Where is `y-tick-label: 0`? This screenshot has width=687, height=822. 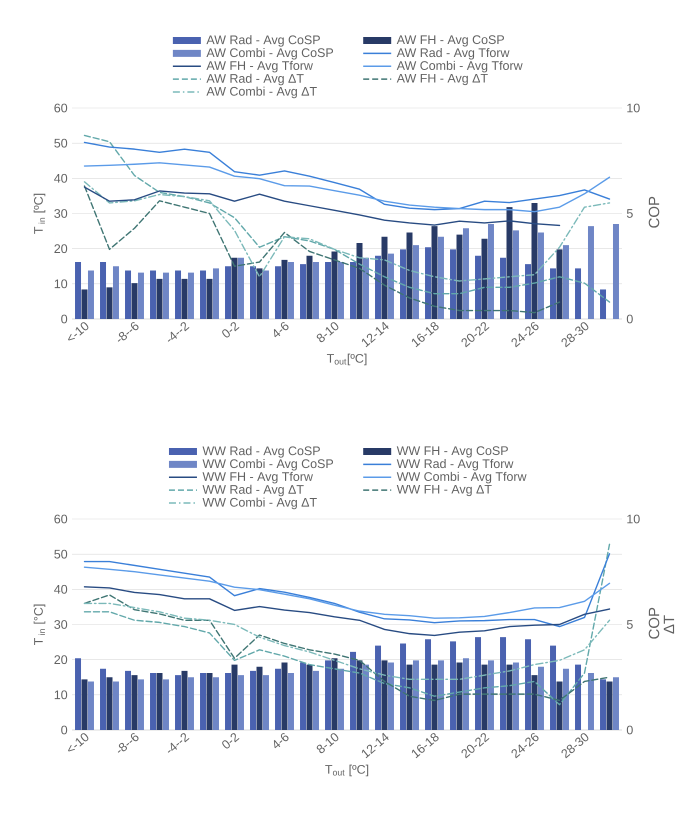 y-tick-label: 0 is located at coordinates (64, 730).